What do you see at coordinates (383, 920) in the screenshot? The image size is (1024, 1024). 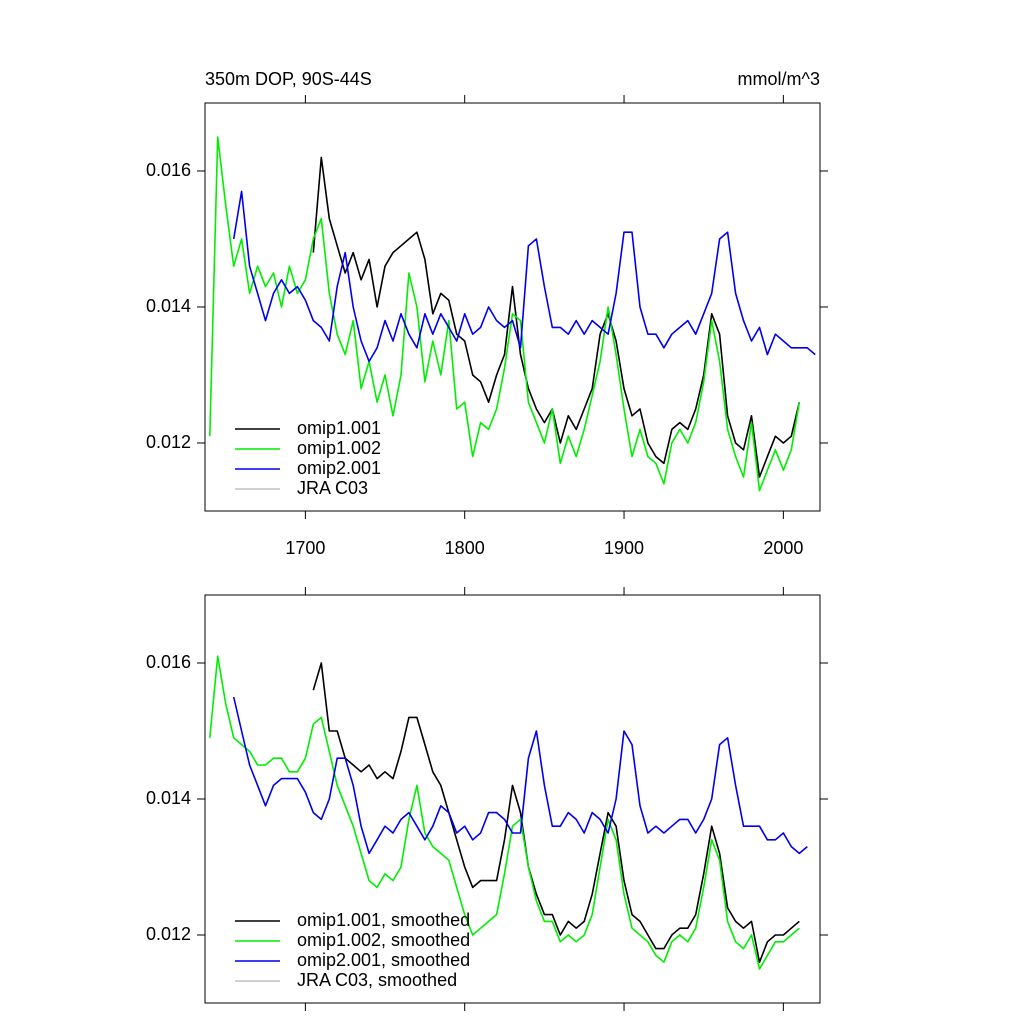 I see `legend-label: omip1.001, smoothed` at bounding box center [383, 920].